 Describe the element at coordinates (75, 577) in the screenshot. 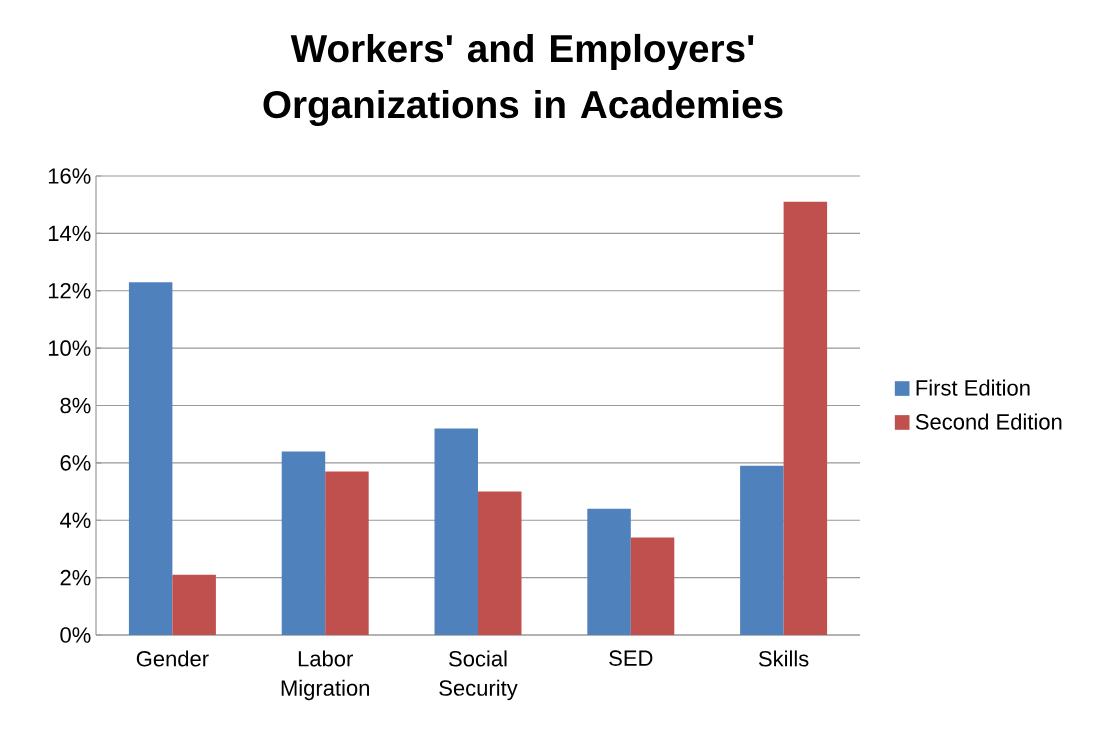

I see `y-tick-label: 2%` at that location.